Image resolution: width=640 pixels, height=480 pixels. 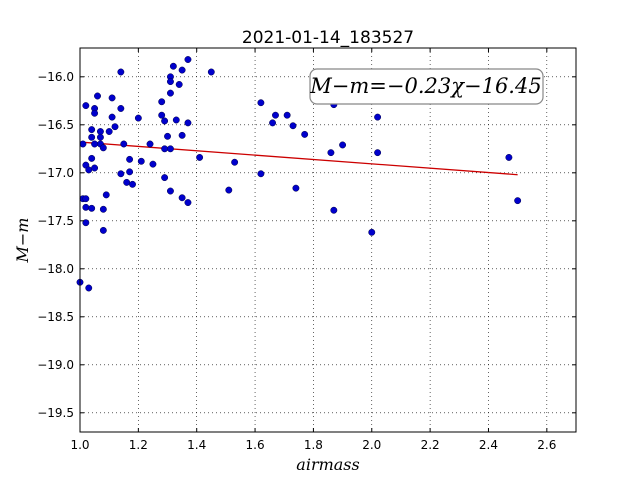 I want to click on y-tick-label: −18.5, so click(x=55, y=317).